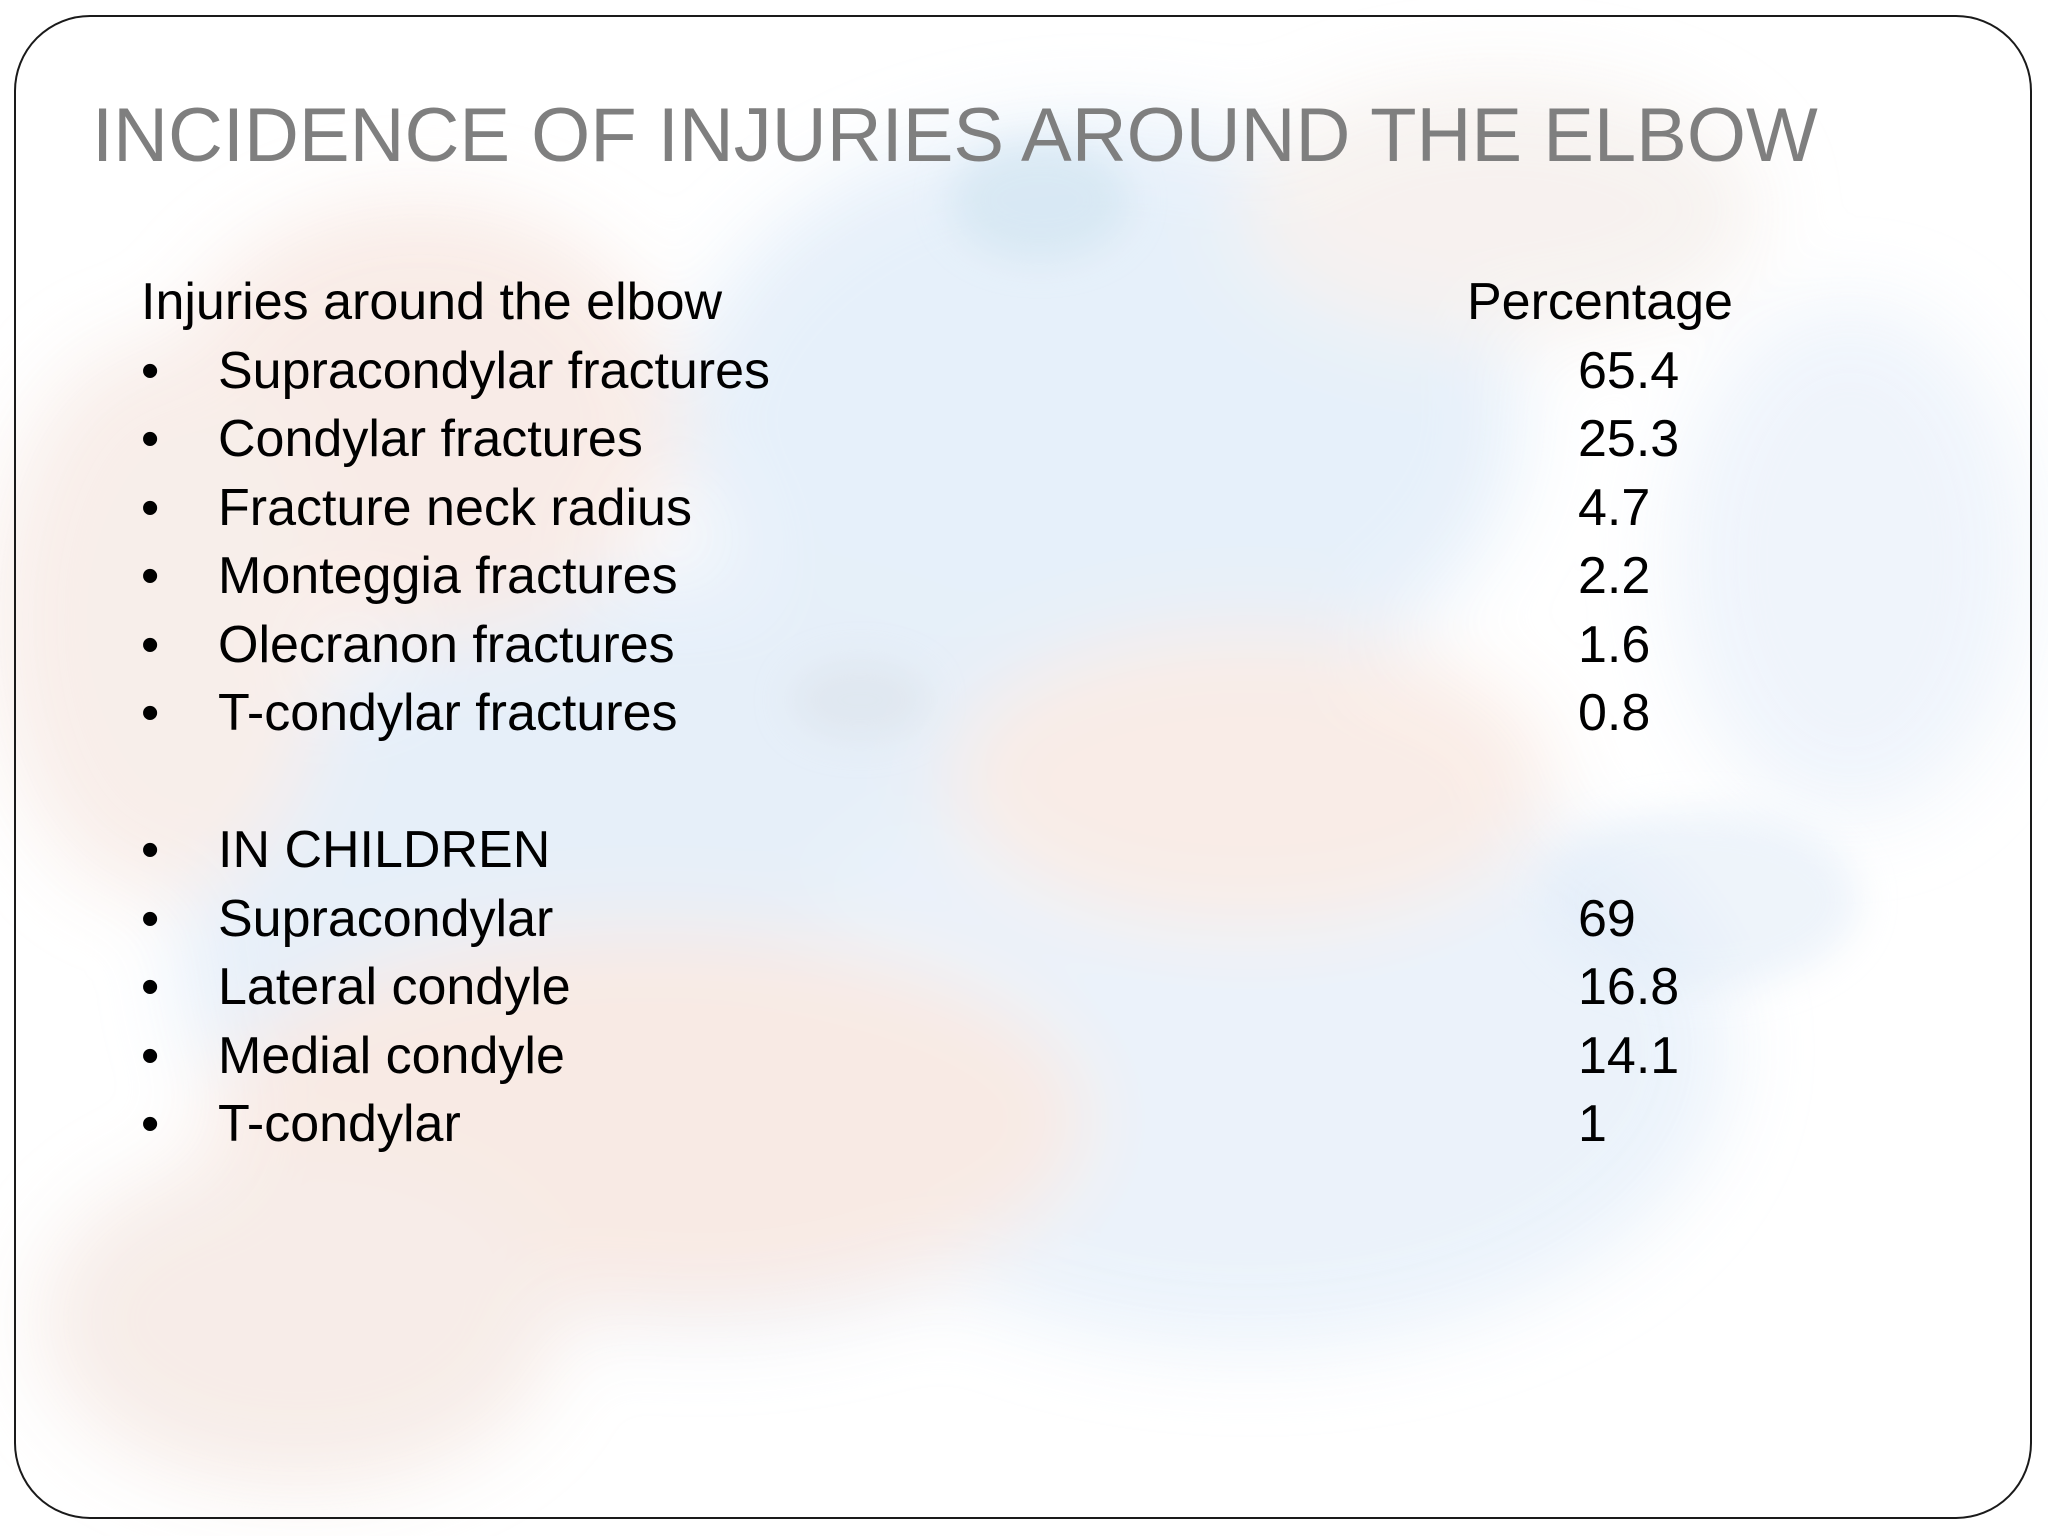  Describe the element at coordinates (1592, 1124) in the screenshot. I see `injury-percentage: 1` at that location.